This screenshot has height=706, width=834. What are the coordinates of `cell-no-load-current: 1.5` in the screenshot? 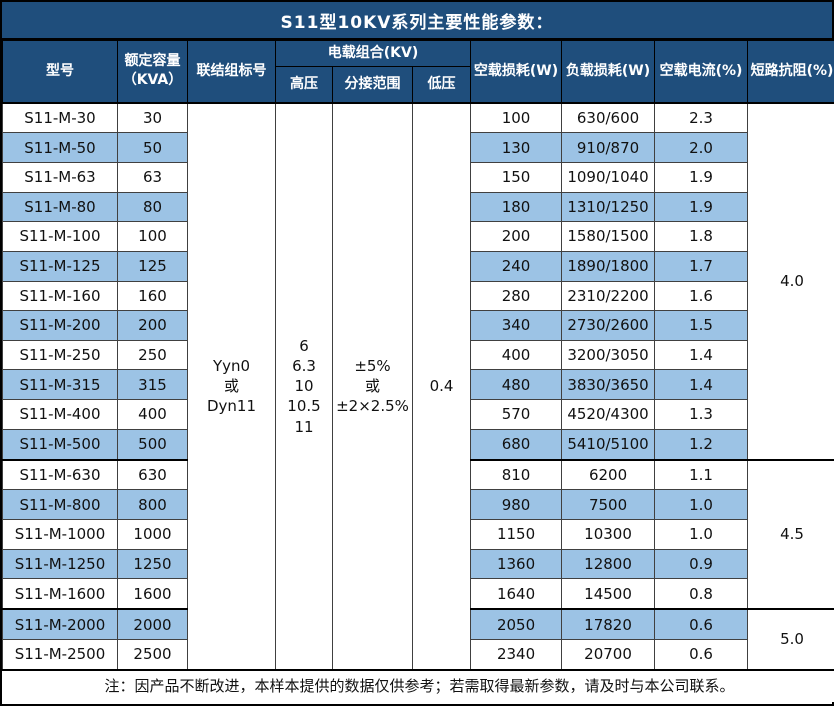 It's located at (701, 325).